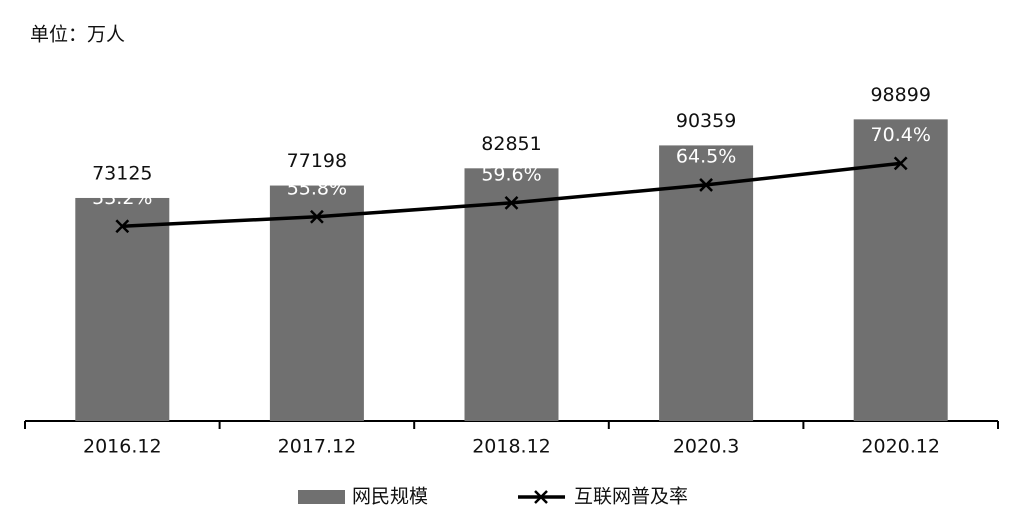  What do you see at coordinates (317, 161) in the screenshot?
I see `bar-value-label: 77198` at bounding box center [317, 161].